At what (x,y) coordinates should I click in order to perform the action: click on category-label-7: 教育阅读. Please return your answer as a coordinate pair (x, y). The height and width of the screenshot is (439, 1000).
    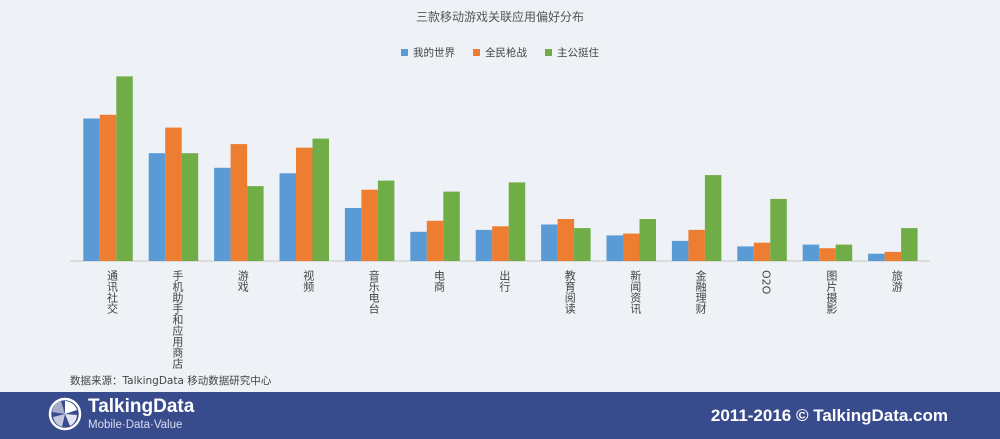
    Looking at the image, I should click on (569, 292).